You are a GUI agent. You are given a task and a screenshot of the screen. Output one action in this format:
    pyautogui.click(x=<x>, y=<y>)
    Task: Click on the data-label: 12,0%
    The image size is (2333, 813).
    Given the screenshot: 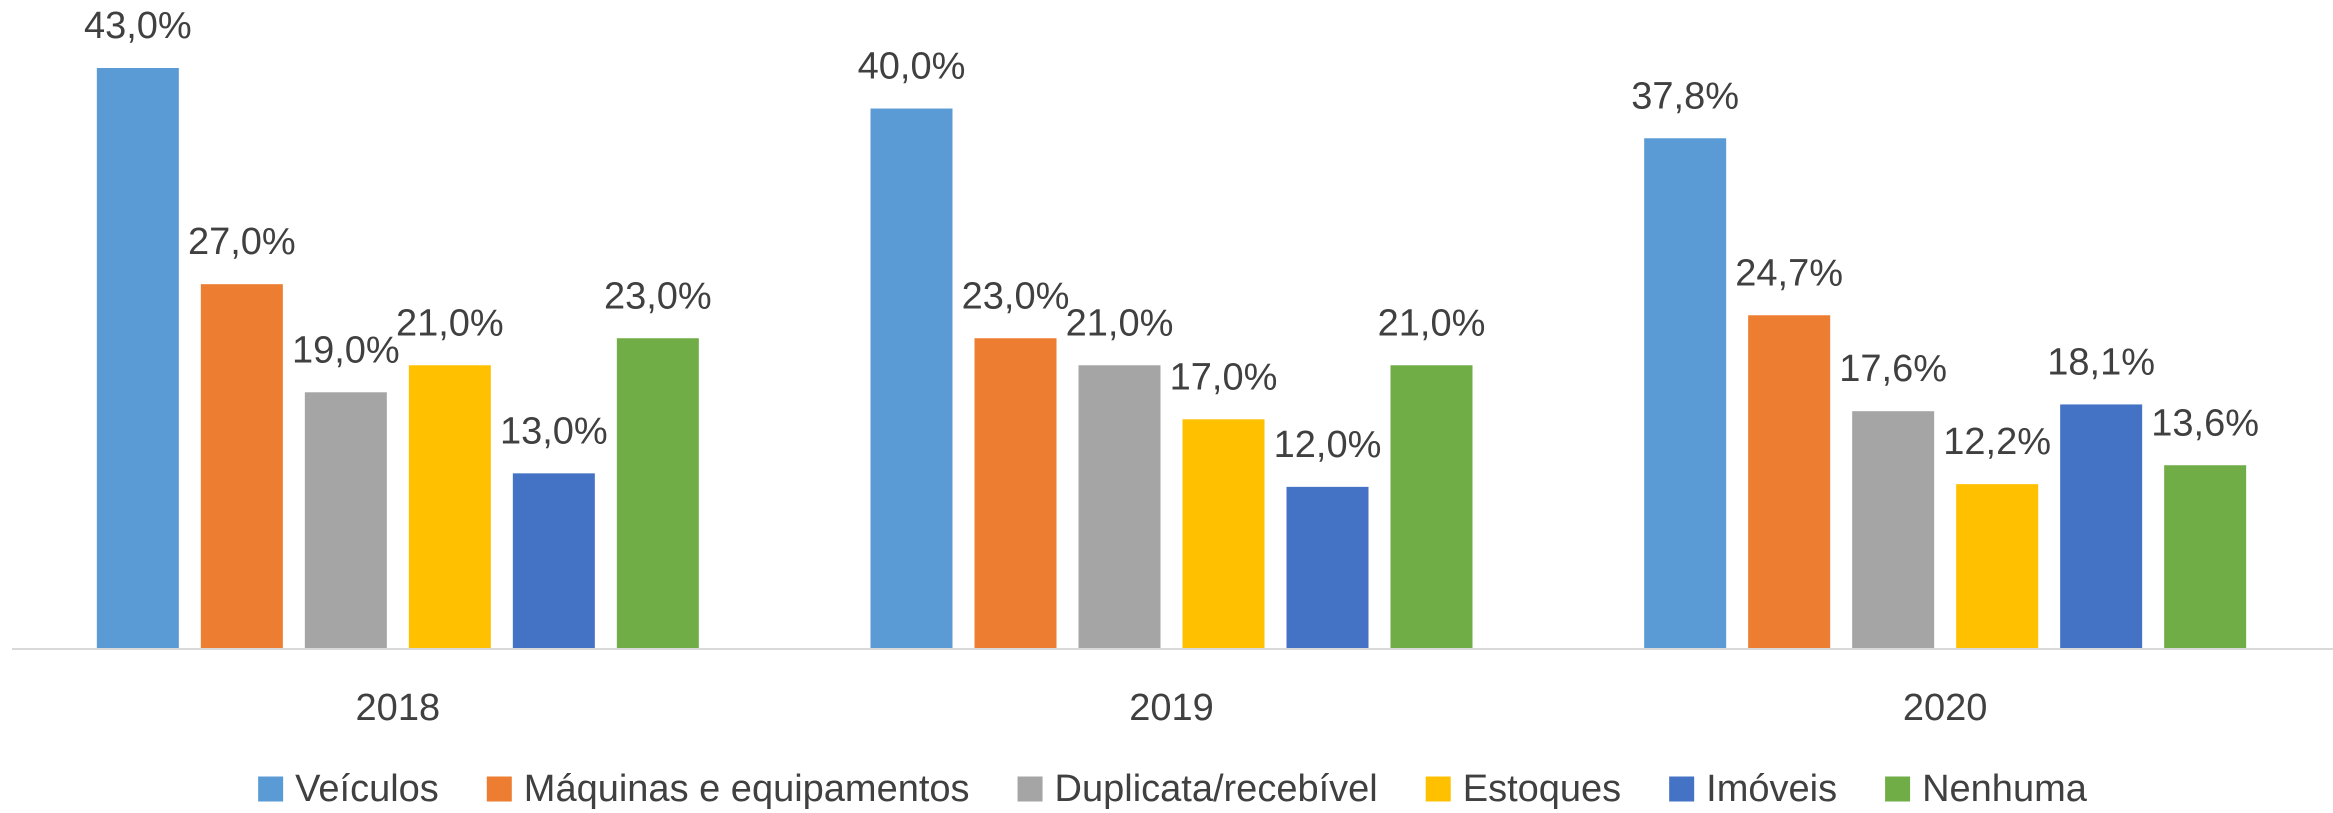 What is the action you would take?
    pyautogui.click(x=1328, y=445)
    